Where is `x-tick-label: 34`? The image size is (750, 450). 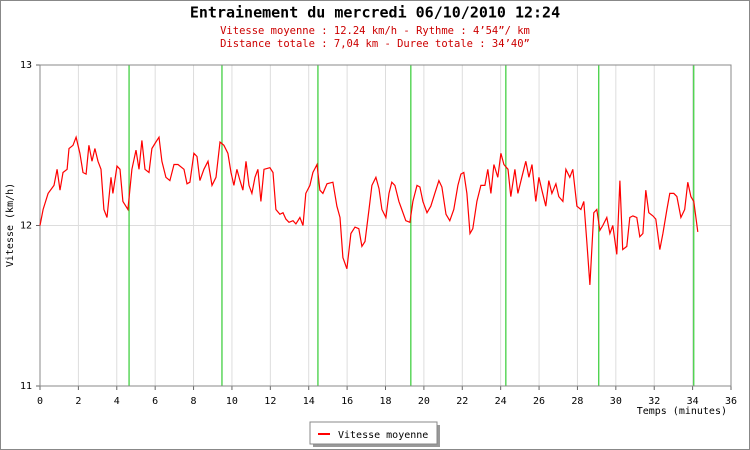
x-tick-label: 34 is located at coordinates (693, 401).